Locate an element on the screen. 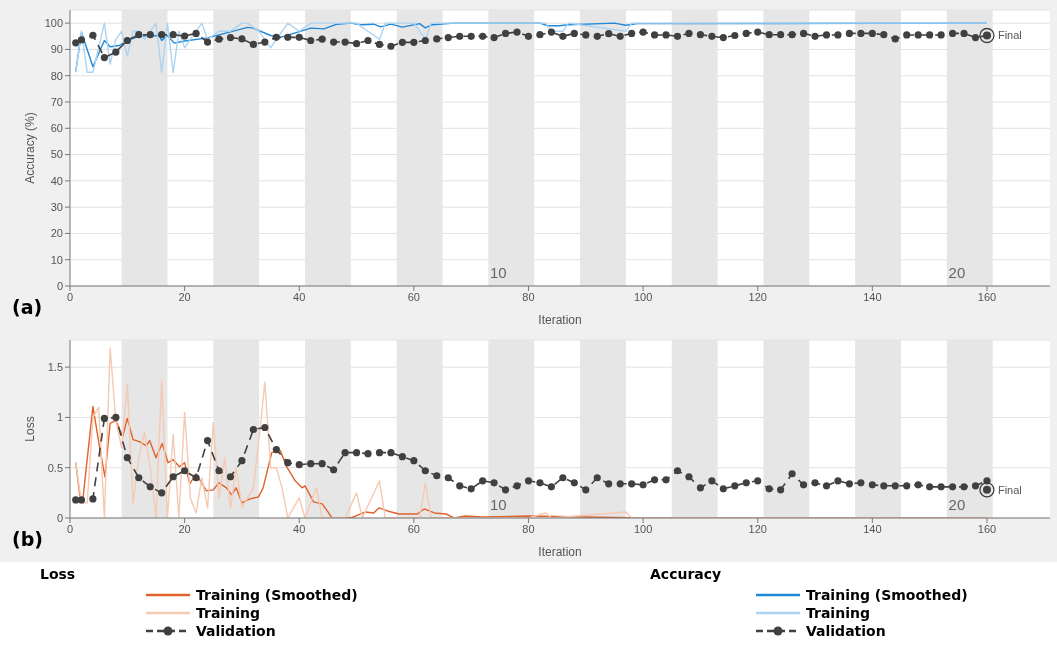 Image resolution: width=1057 pixels, height=651 pixels. y-tick-label: 30 is located at coordinates (56, 207).